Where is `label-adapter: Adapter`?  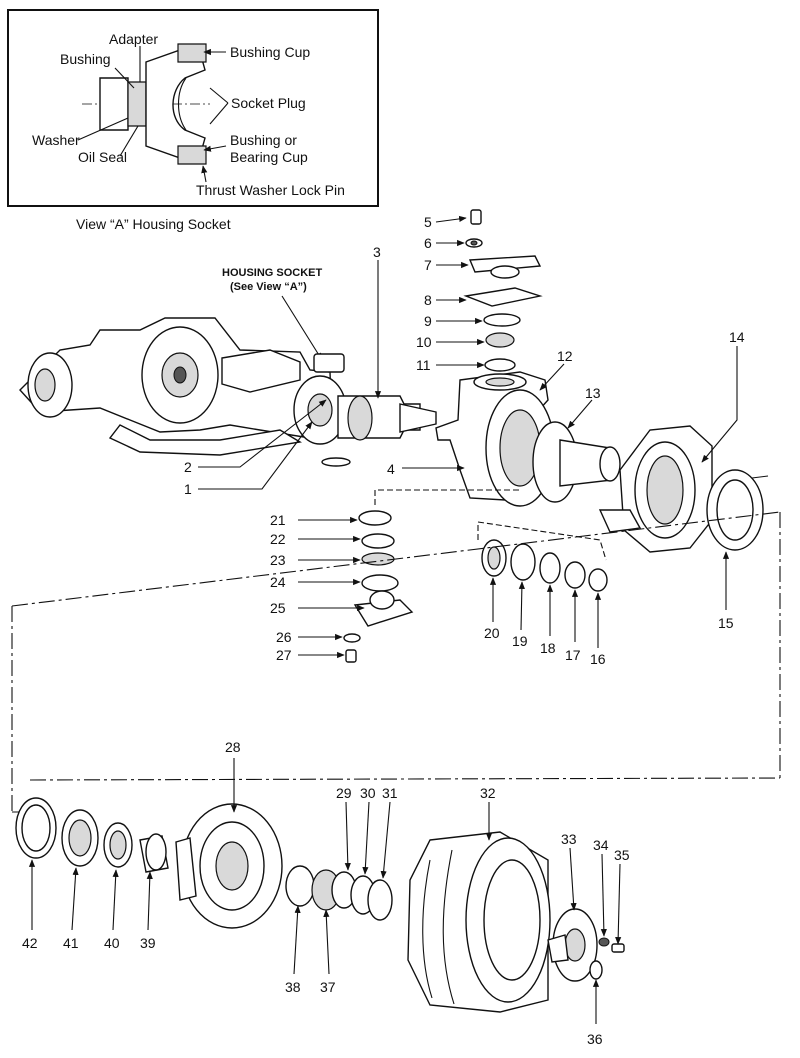
label-adapter: Adapter is located at coordinates (133, 39).